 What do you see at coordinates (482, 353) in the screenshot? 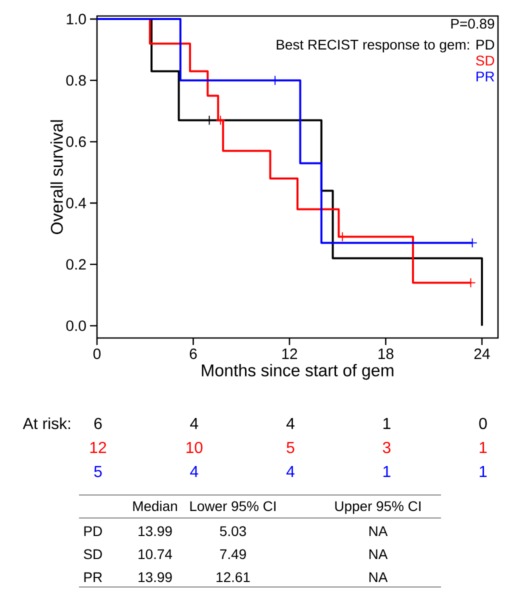
I see `x-tick-label: 24` at bounding box center [482, 353].